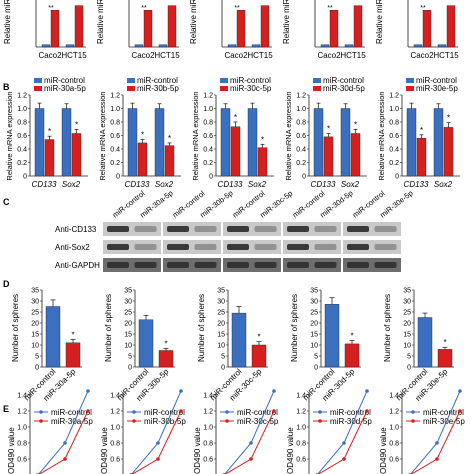 The image size is (474, 474). Describe the element at coordinates (7, 22) in the screenshot. I see `axis-label: Relative miR-30a-` at that location.